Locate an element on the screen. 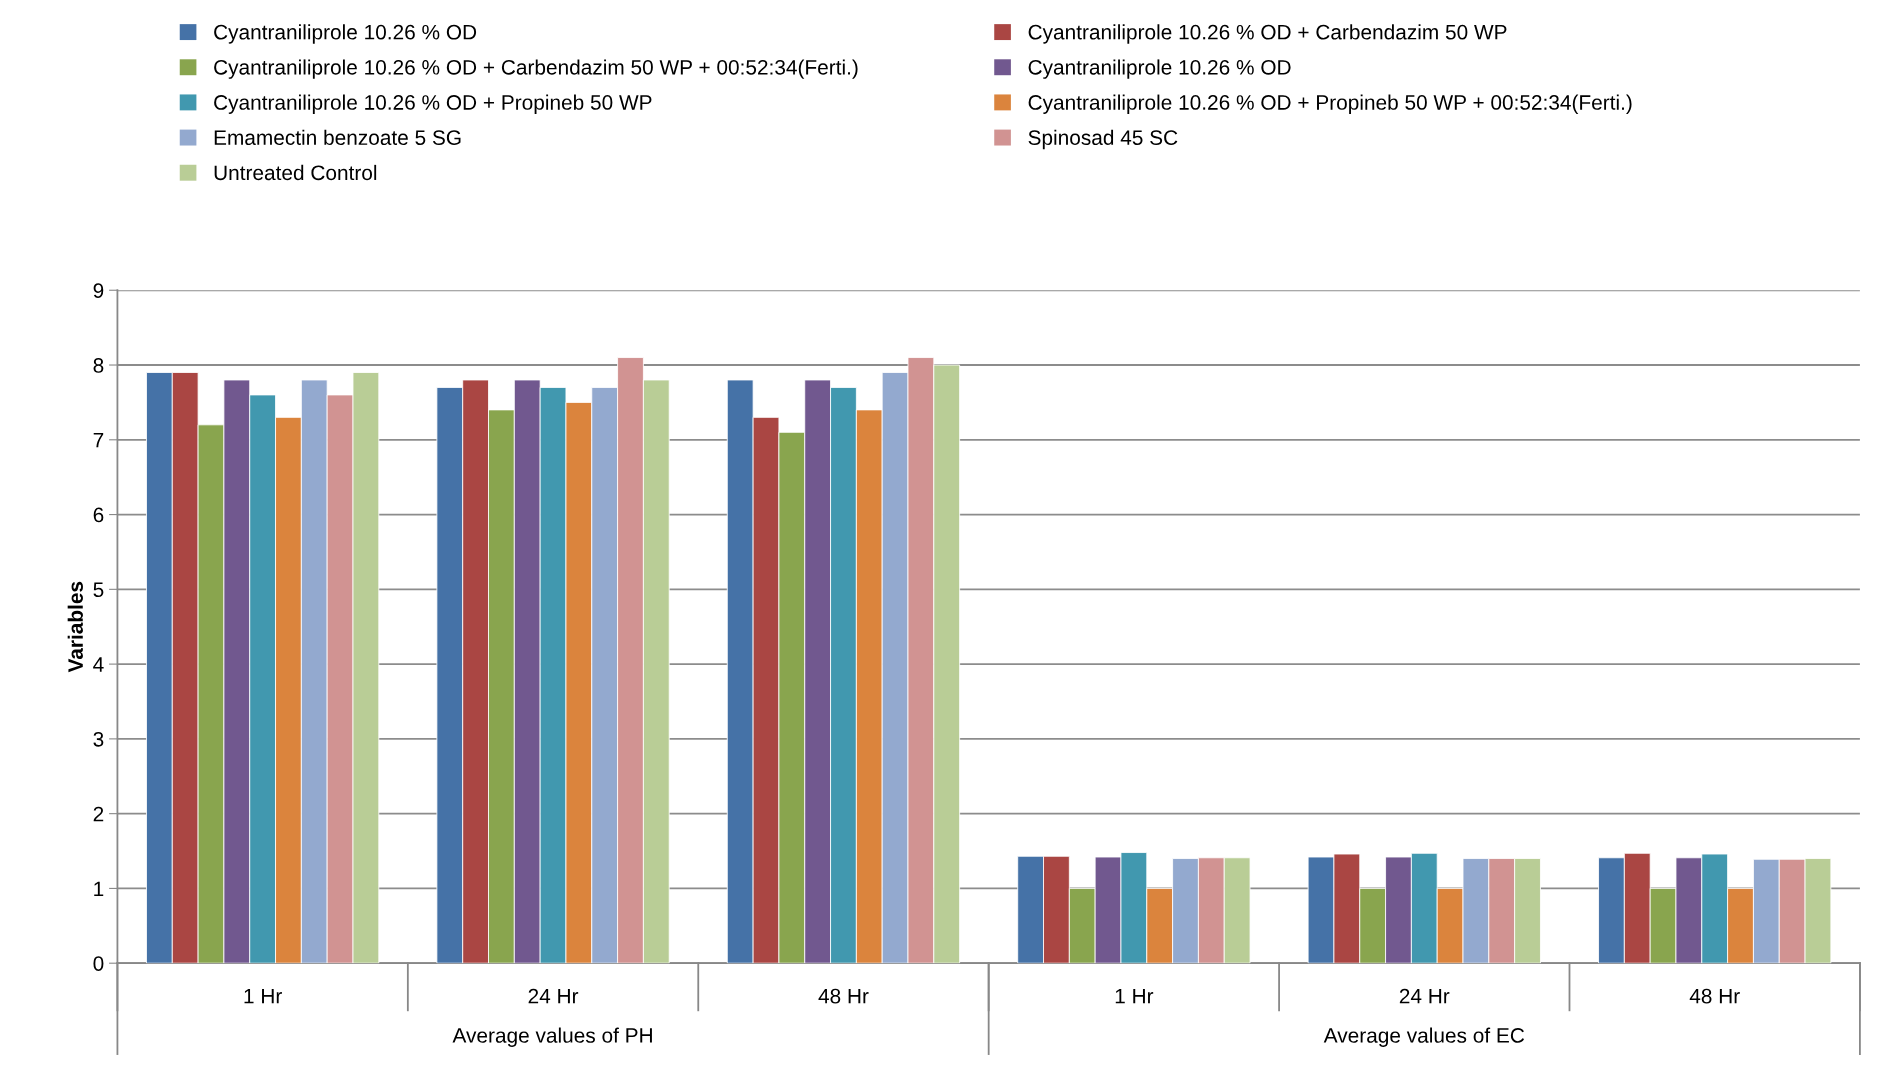 This screenshot has height=1075, width=1894. y-tick-label: 5 is located at coordinates (98, 590).